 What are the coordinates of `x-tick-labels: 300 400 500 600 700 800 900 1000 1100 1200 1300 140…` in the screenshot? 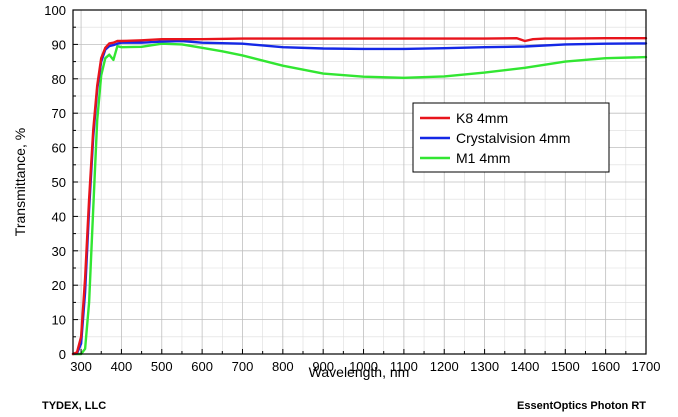 It's located at (365, 366).